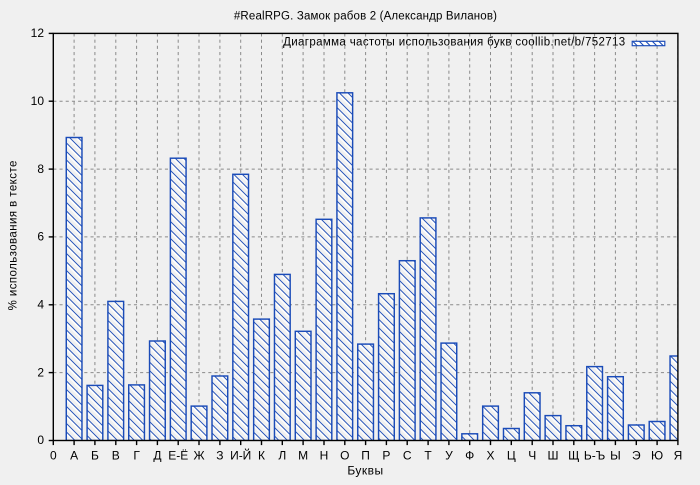  What do you see at coordinates (324, 455) in the screenshot?
I see `svg-text: Н` at bounding box center [324, 455].